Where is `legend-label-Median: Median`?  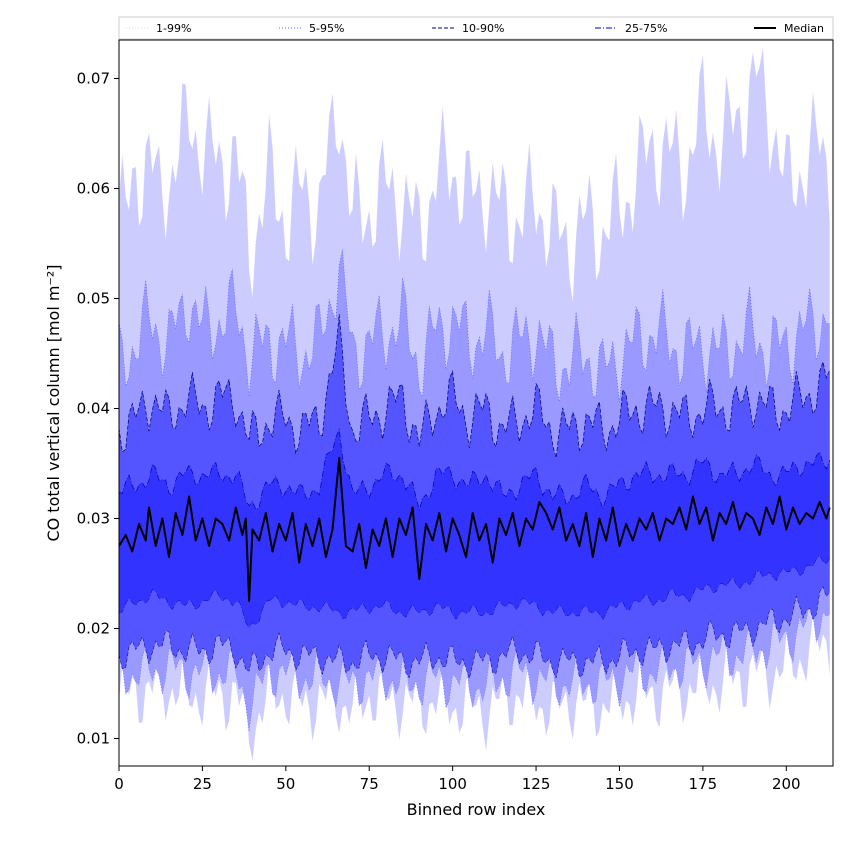 legend-label-Median: Median is located at coordinates (804, 28).